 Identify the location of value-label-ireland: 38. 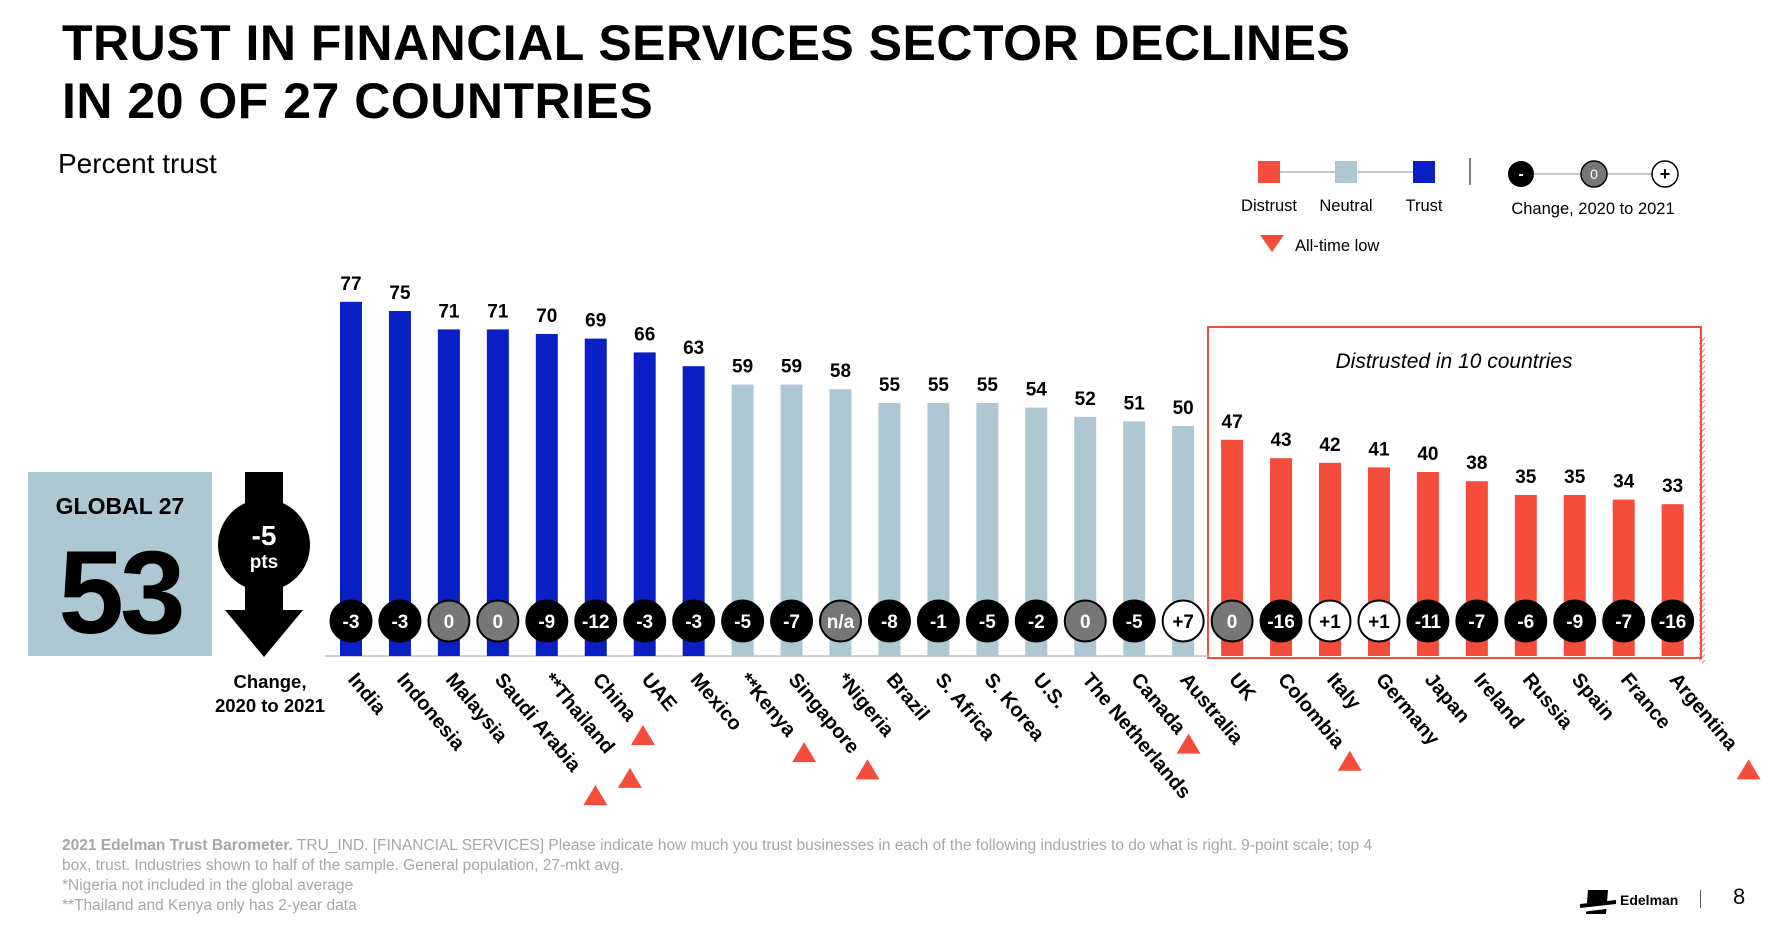
(1476, 463).